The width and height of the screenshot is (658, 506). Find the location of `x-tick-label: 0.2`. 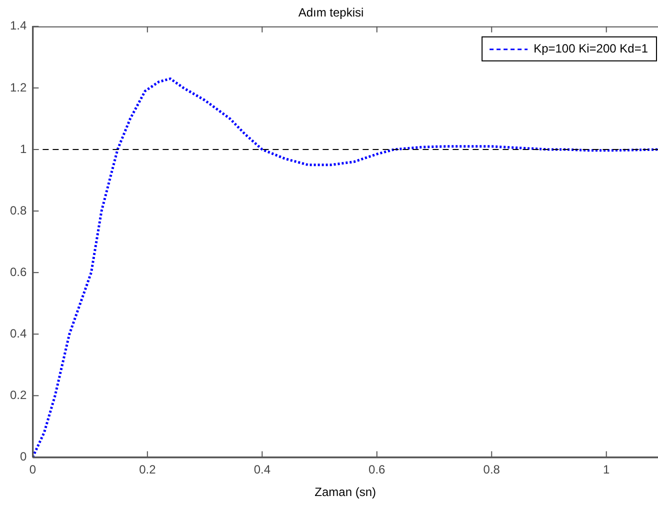

x-tick-label: 0.2 is located at coordinates (147, 469).